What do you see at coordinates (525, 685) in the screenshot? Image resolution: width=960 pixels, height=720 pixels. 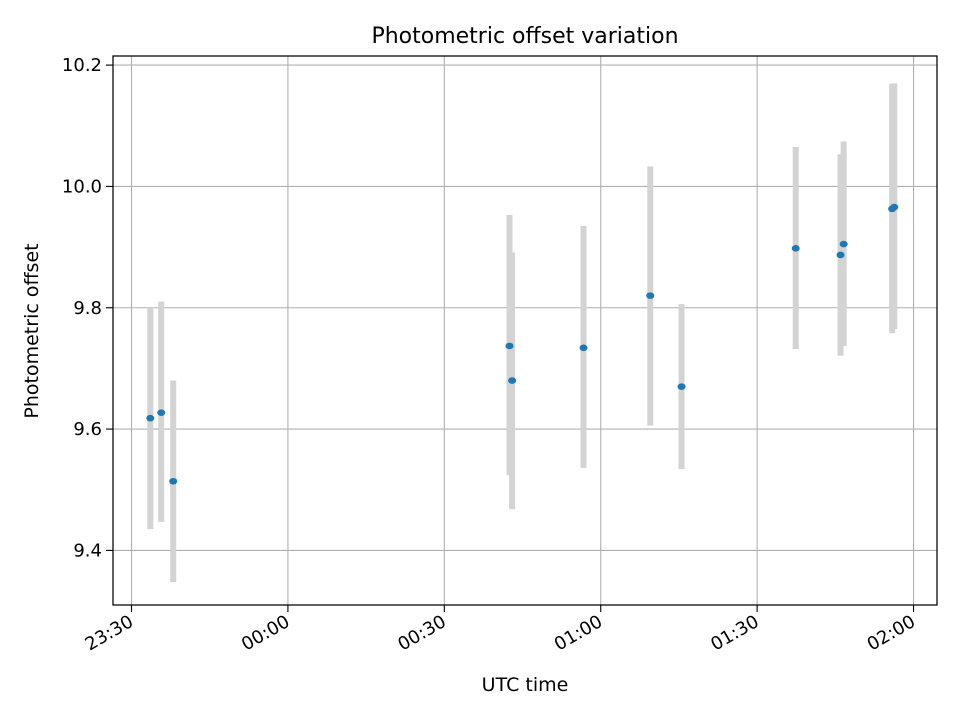 I see `x-axis-label: UTC time` at bounding box center [525, 685].